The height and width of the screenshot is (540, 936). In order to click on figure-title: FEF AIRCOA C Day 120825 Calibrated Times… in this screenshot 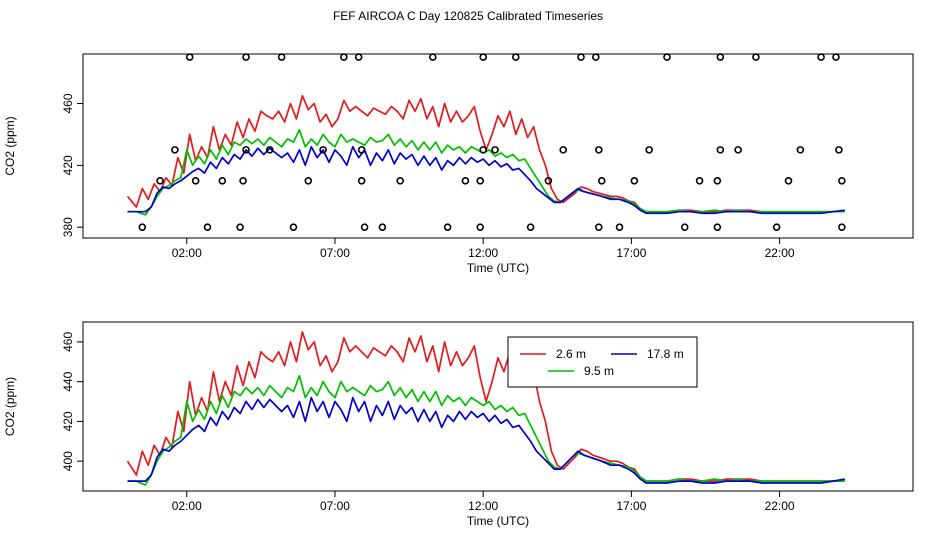, I will do `click(468, 16)`.